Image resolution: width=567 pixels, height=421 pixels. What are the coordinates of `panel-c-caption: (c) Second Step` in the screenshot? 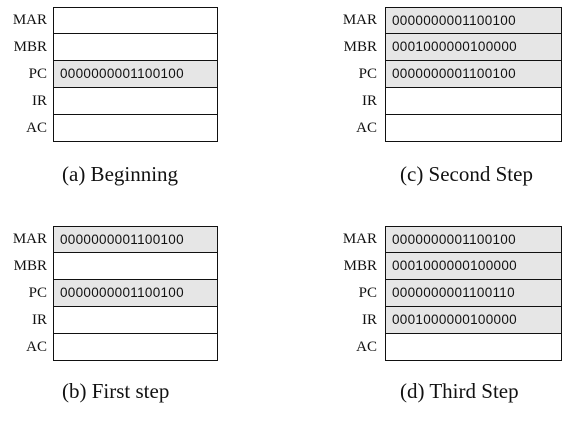 It's located at (466, 174).